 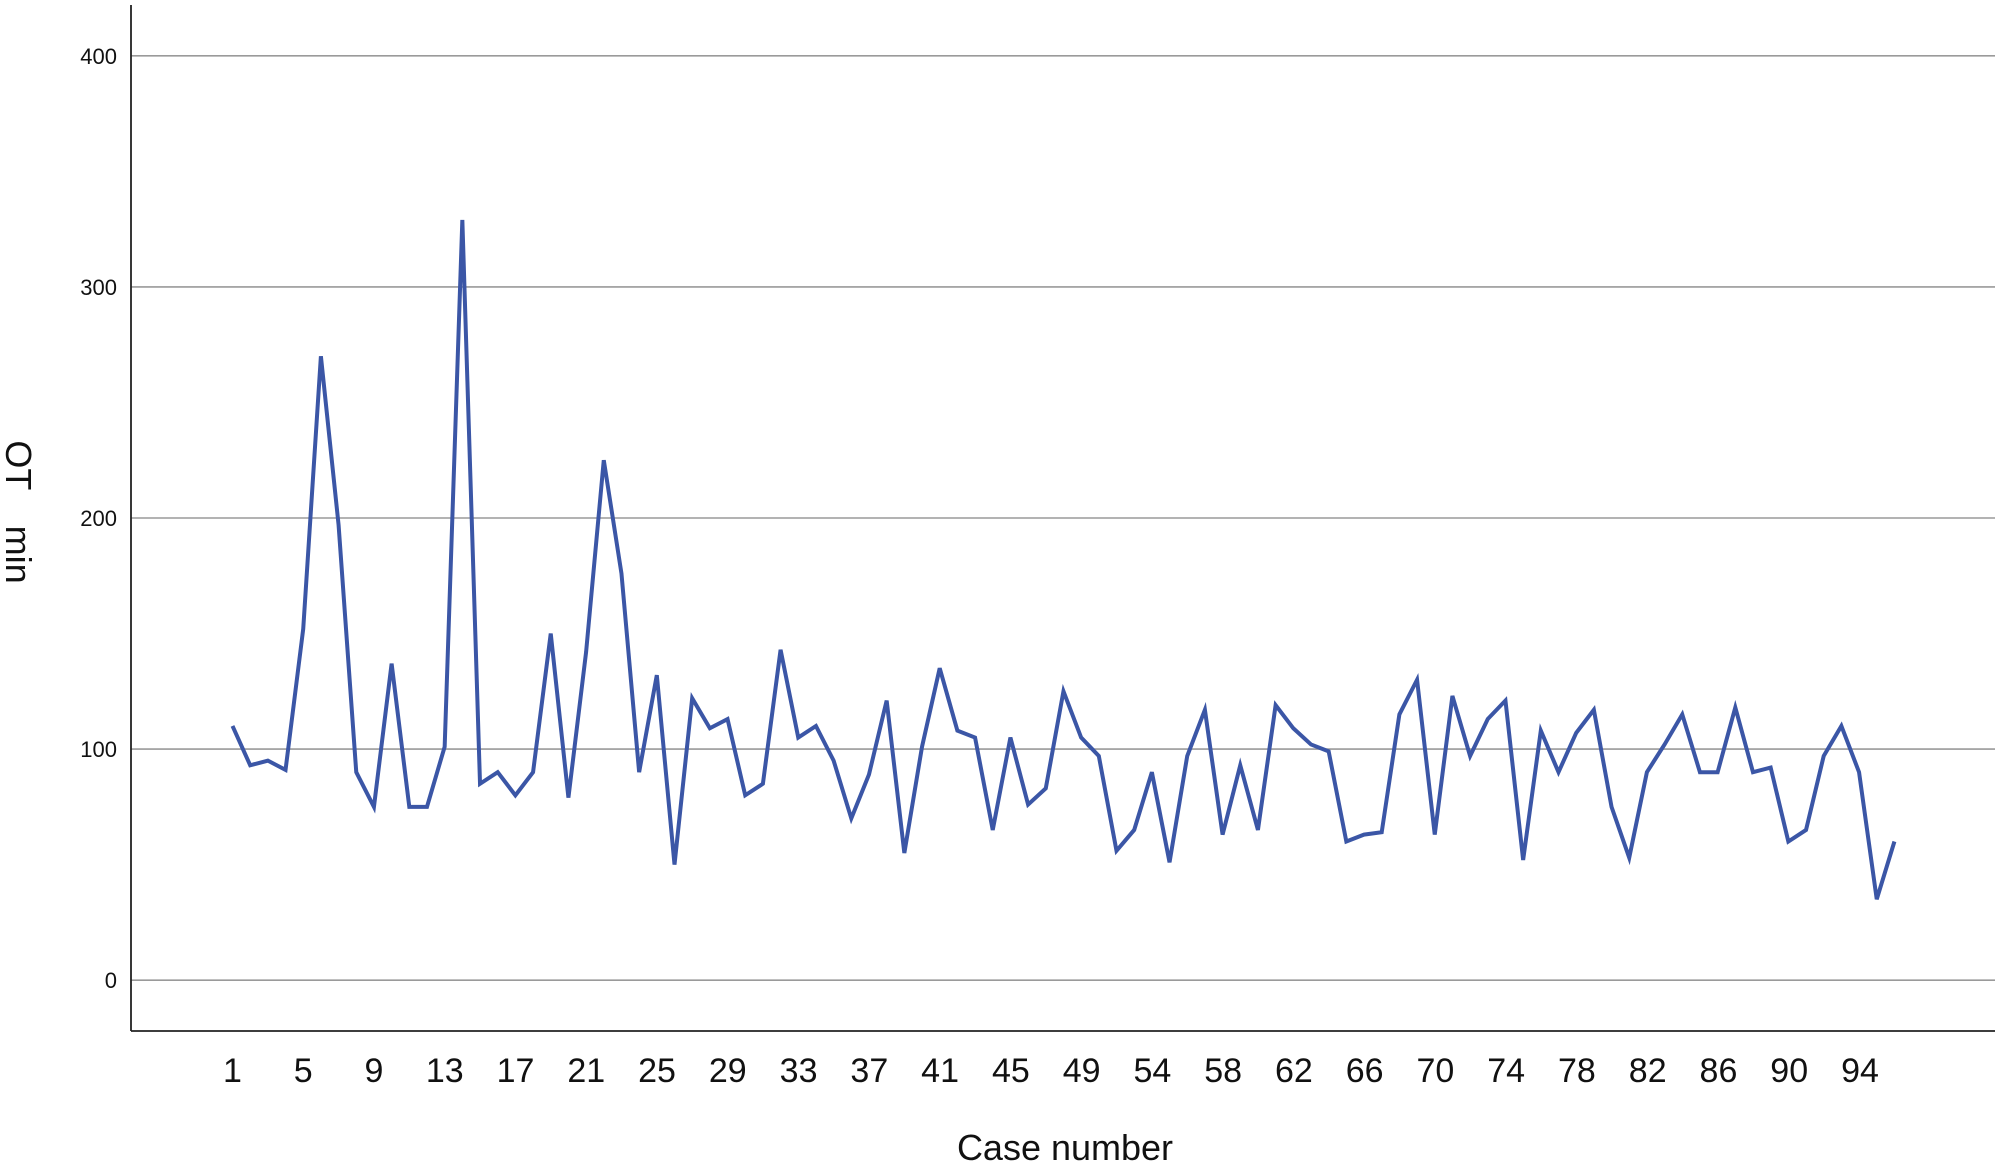 I want to click on x-tick-label: 90, so click(x=1789, y=1071).